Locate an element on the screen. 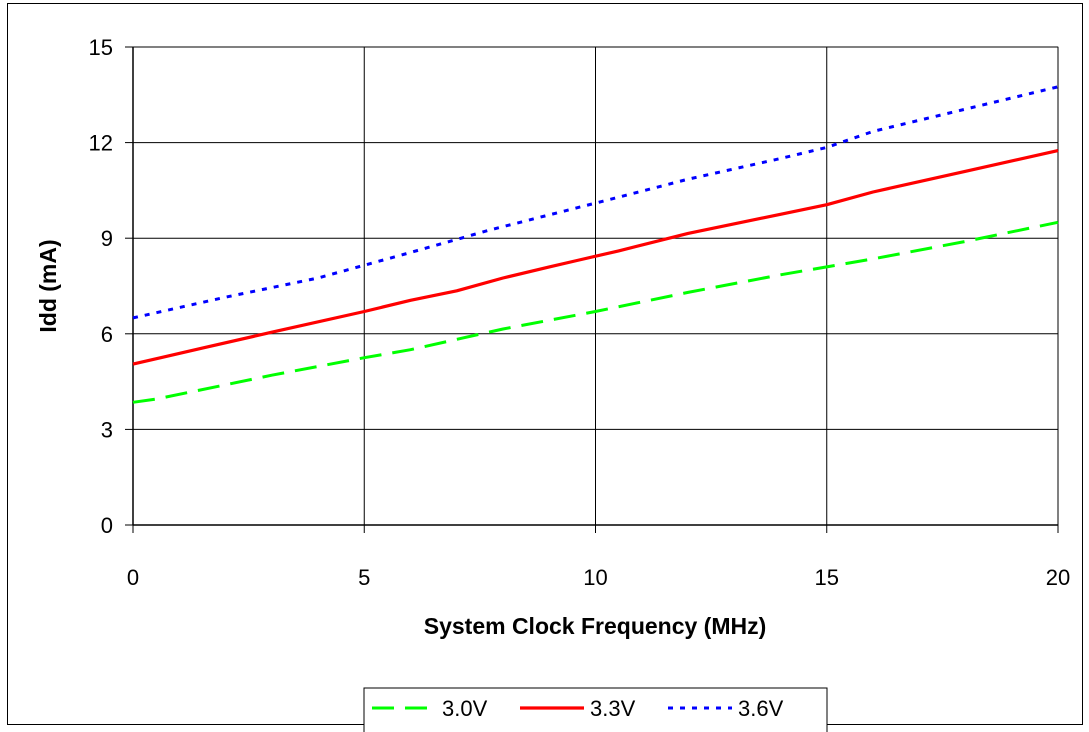 The image size is (1089, 732). x-tick-label: 5 is located at coordinates (364, 577).